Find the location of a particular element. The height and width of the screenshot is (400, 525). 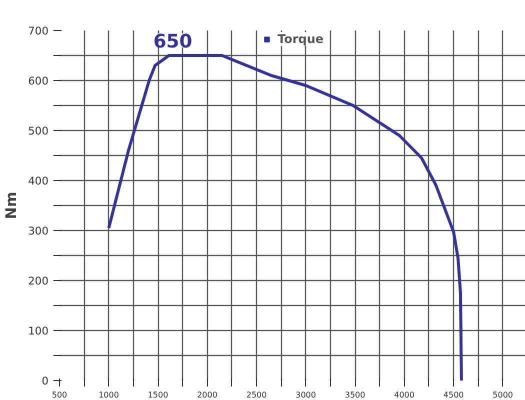

x-tick-label: 500 is located at coordinates (60, 395).